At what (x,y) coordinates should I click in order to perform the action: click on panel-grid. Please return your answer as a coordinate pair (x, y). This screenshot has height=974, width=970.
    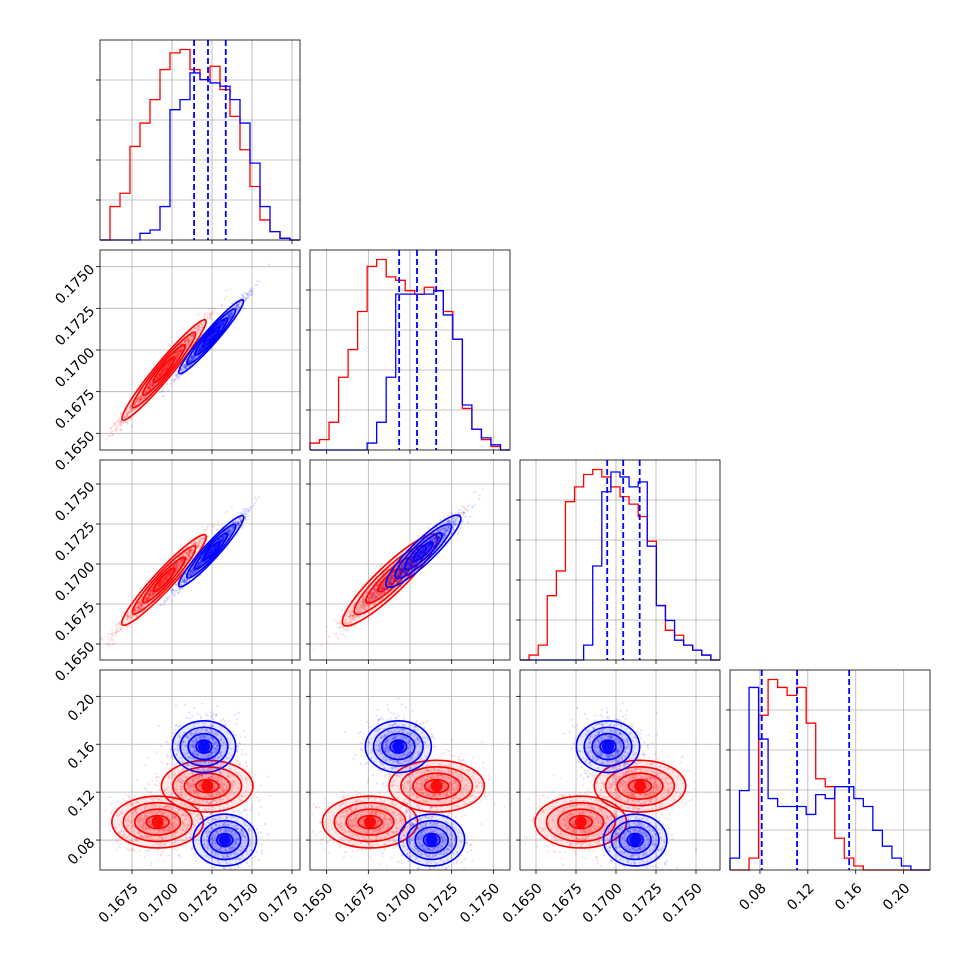
    Looking at the image, I should click on (410, 350).